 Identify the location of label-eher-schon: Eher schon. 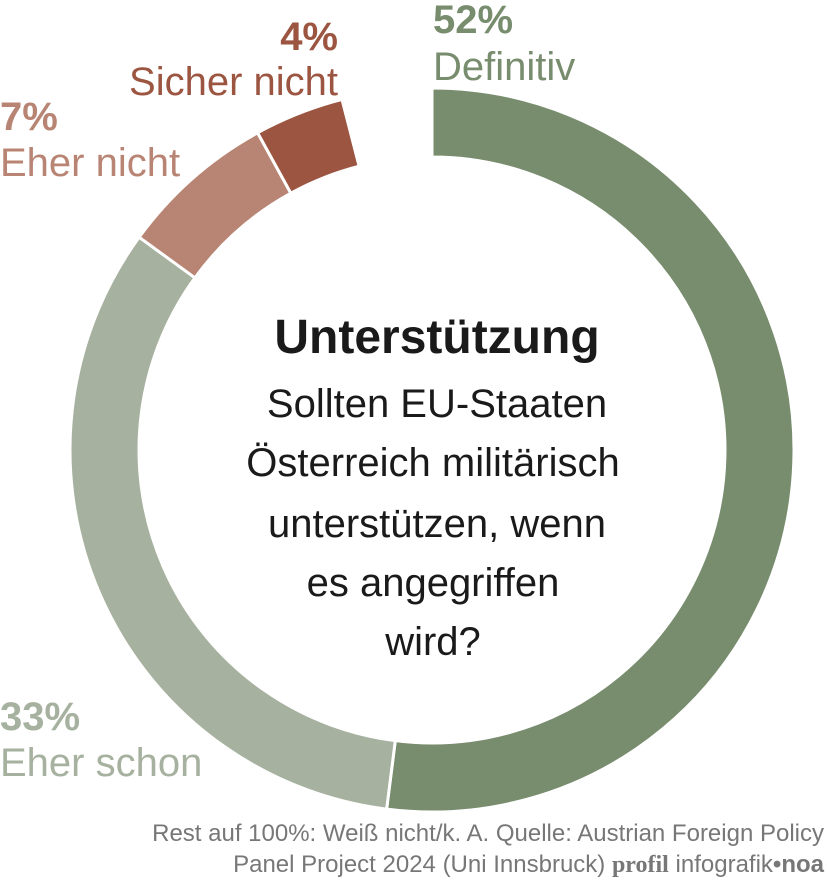
(101, 763).